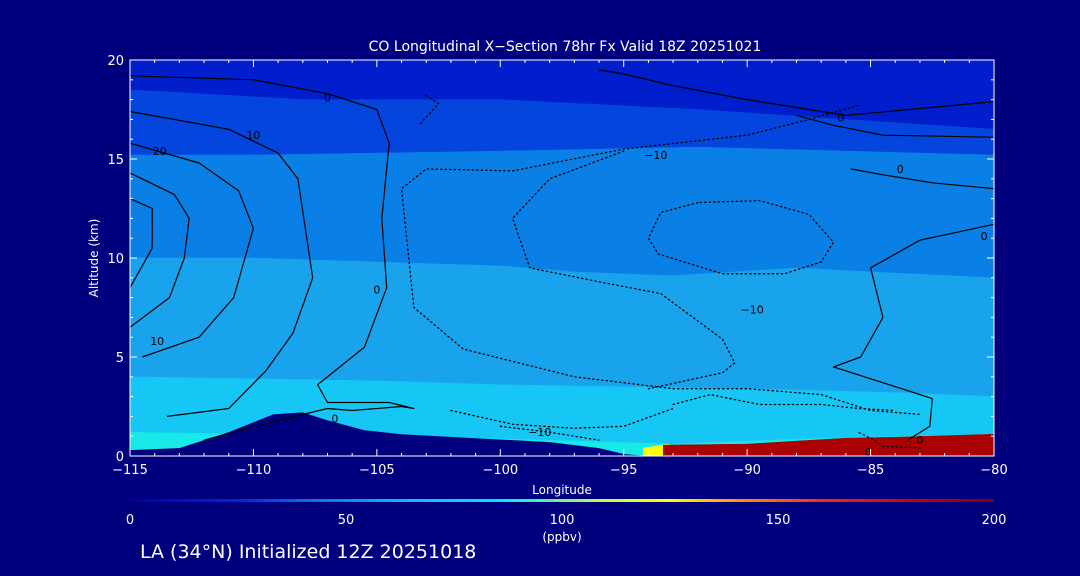  What do you see at coordinates (562, 500) in the screenshot?
I see `colorbar` at bounding box center [562, 500].